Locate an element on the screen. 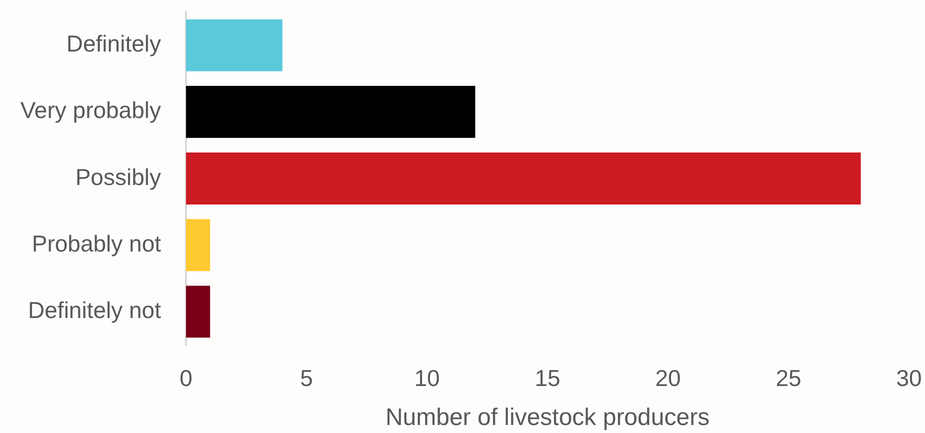  x-tick-label: 15 is located at coordinates (547, 378).